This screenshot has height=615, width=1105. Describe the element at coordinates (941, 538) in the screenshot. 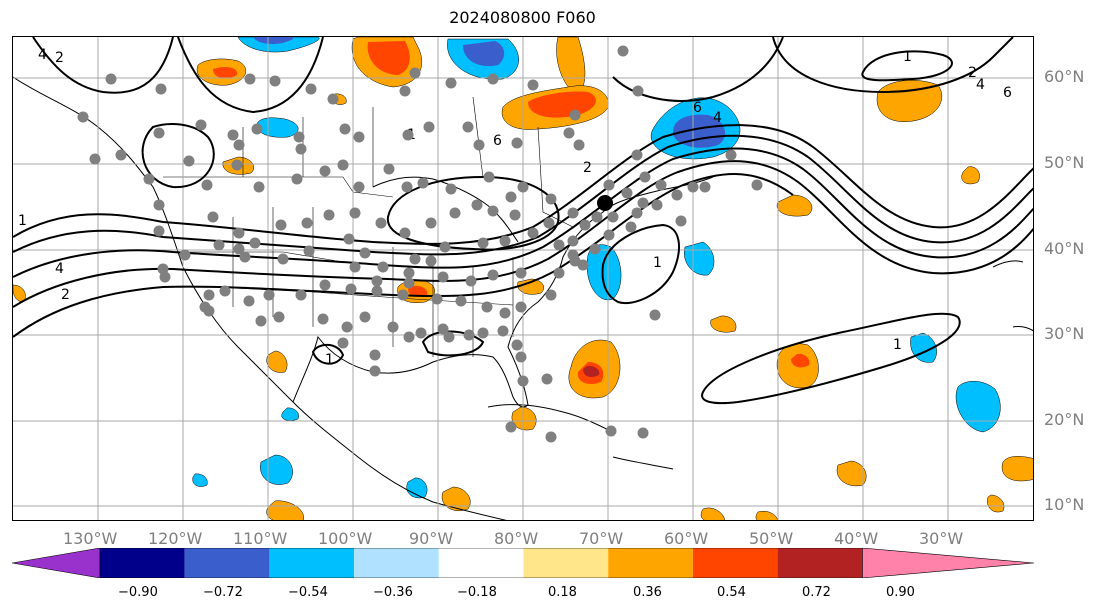

I see `lon-label-30w: 30°W` at that location.